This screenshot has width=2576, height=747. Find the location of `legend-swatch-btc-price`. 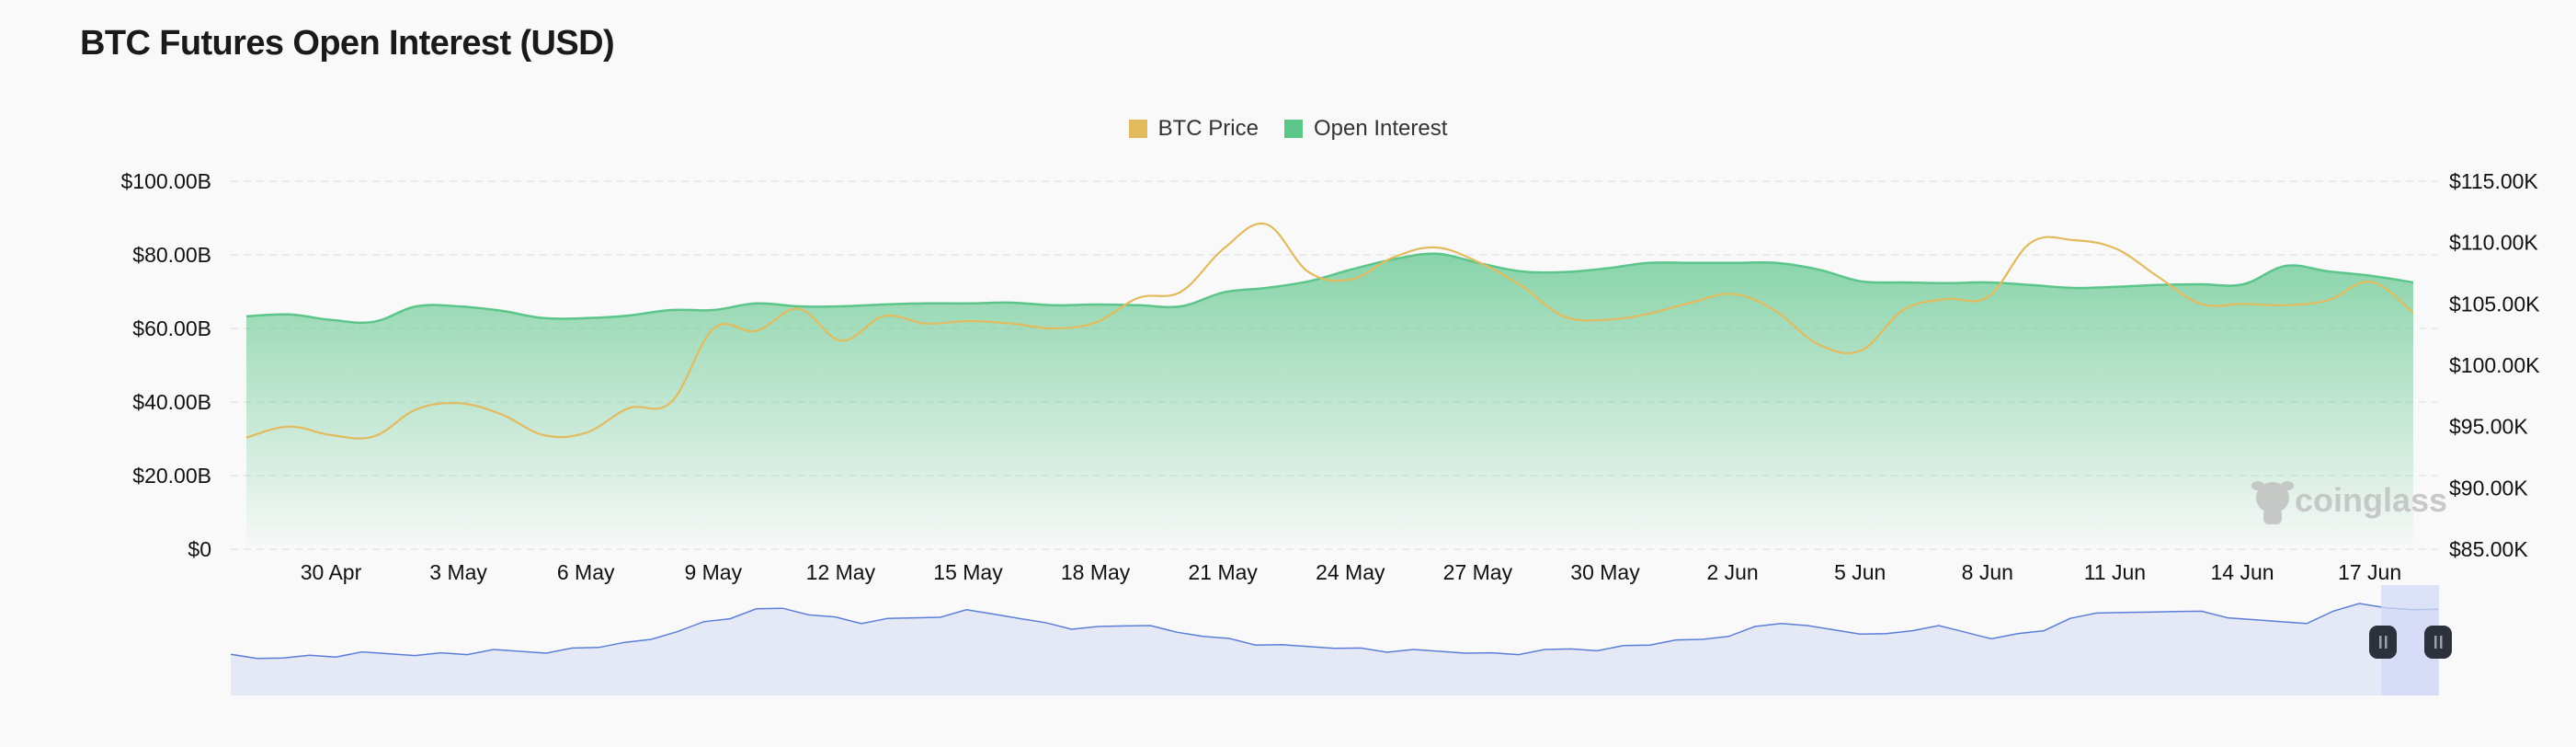

legend-swatch-btc-price is located at coordinates (1137, 129).